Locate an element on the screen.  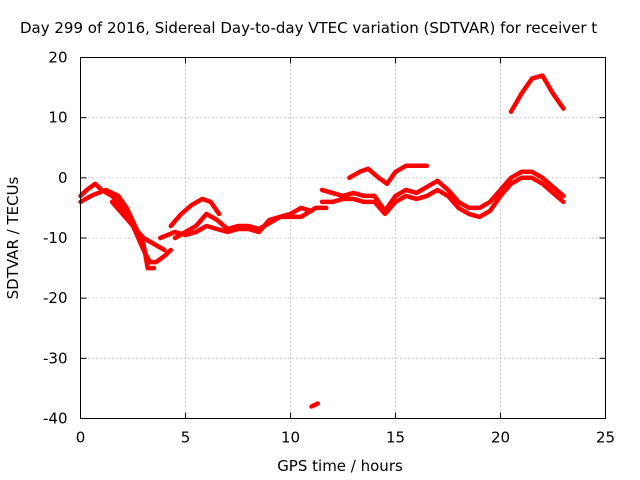
x-tick-label: 10 is located at coordinates (290, 438).